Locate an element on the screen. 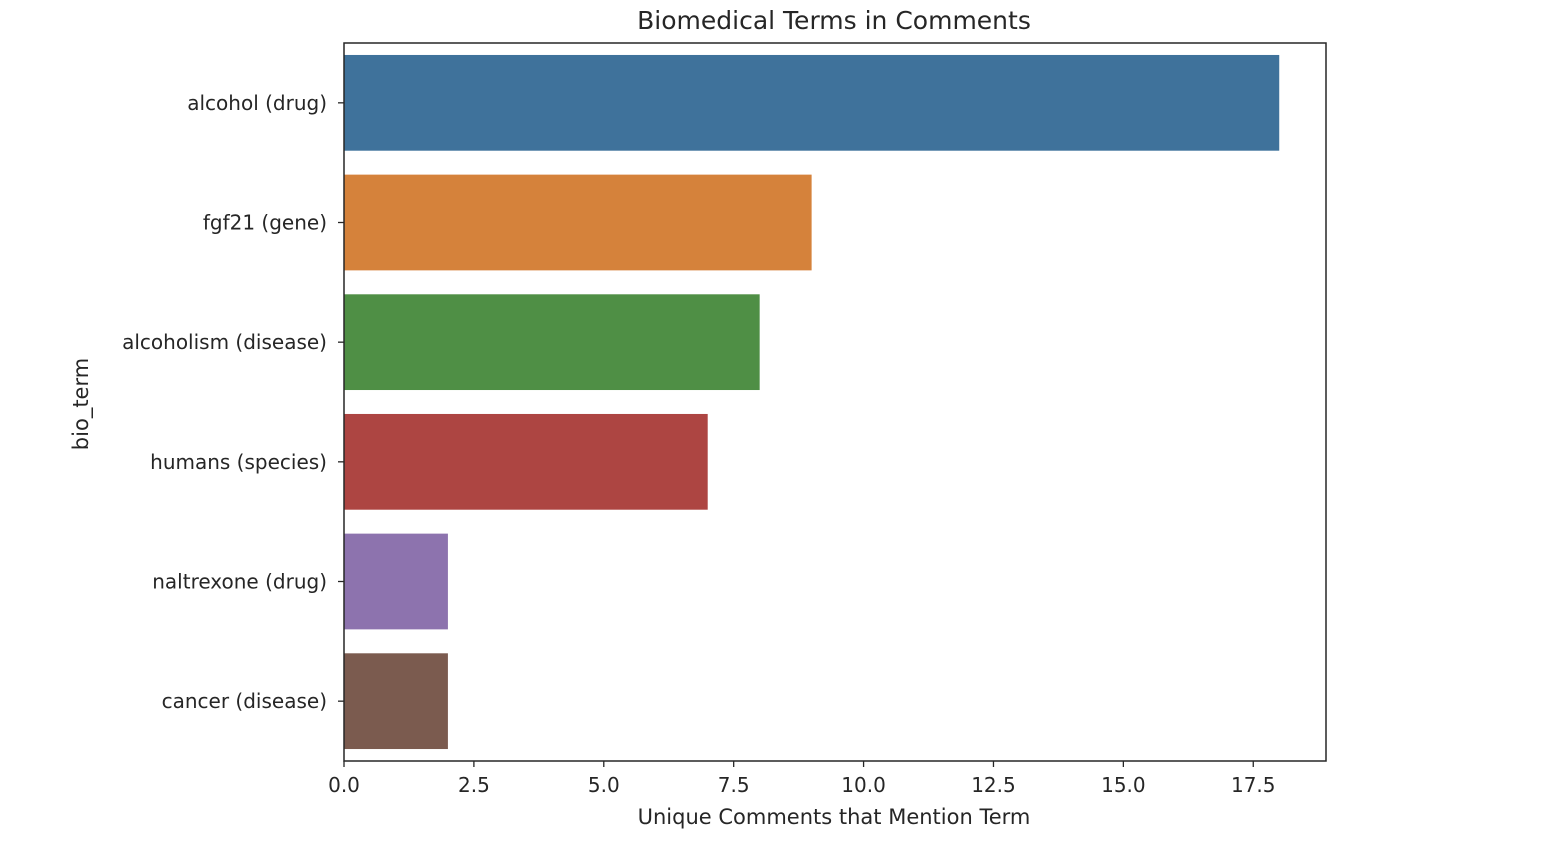  y-tick-label-5: cancer (disease) is located at coordinates (244, 701).